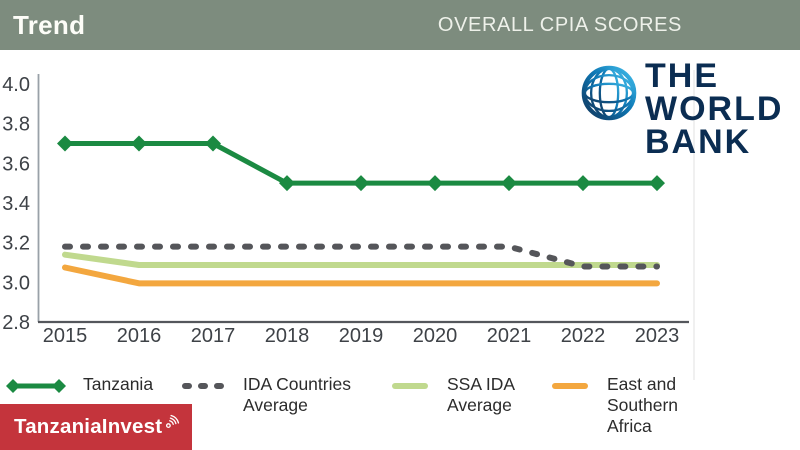 The image size is (800, 450). I want to click on legend-item-ida-countries-average: IDA Countries Average, so click(269, 395).